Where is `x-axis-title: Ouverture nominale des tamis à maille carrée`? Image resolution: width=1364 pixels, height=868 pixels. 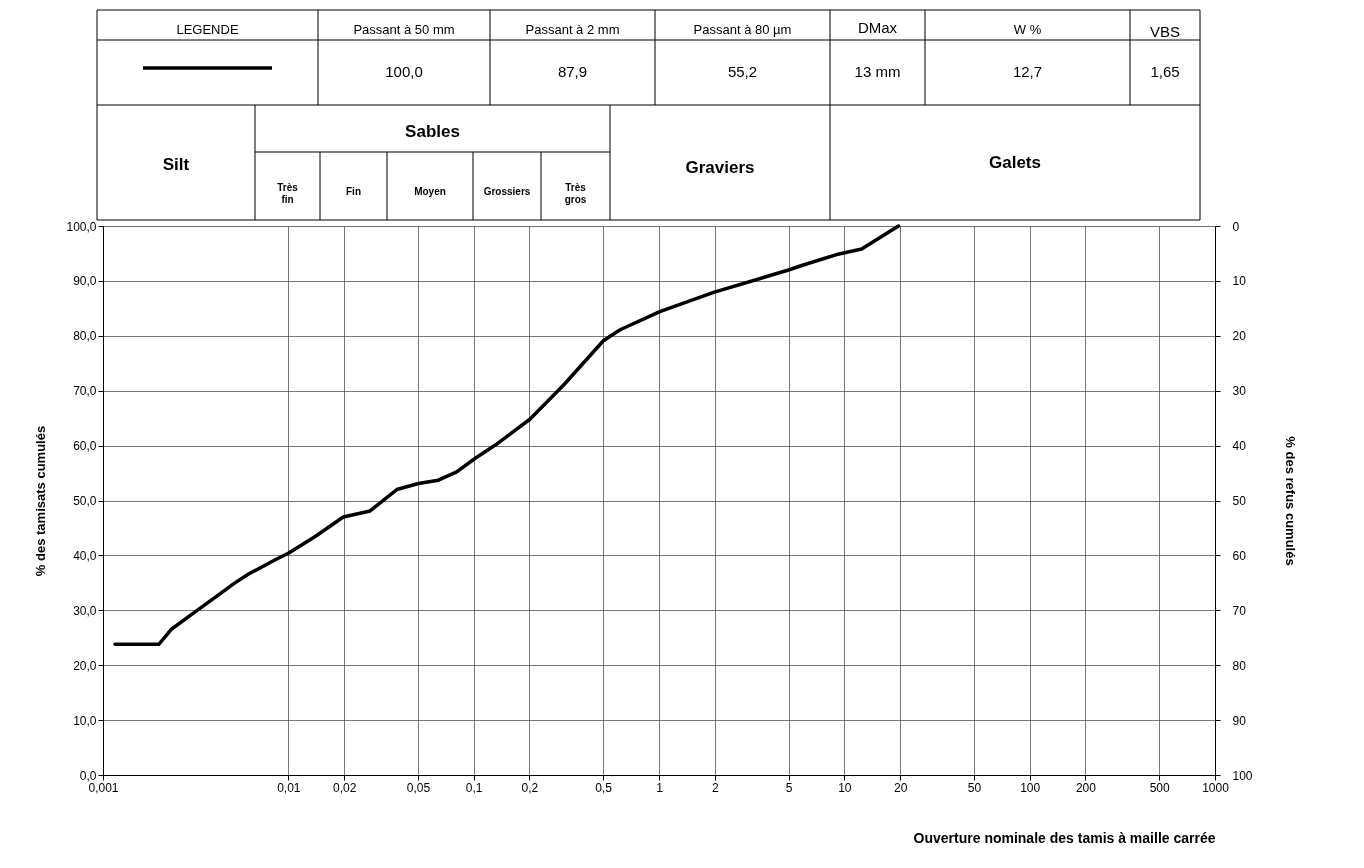
x-axis-title: Ouverture nominale des tamis à maille carrée is located at coordinates (1064, 837).